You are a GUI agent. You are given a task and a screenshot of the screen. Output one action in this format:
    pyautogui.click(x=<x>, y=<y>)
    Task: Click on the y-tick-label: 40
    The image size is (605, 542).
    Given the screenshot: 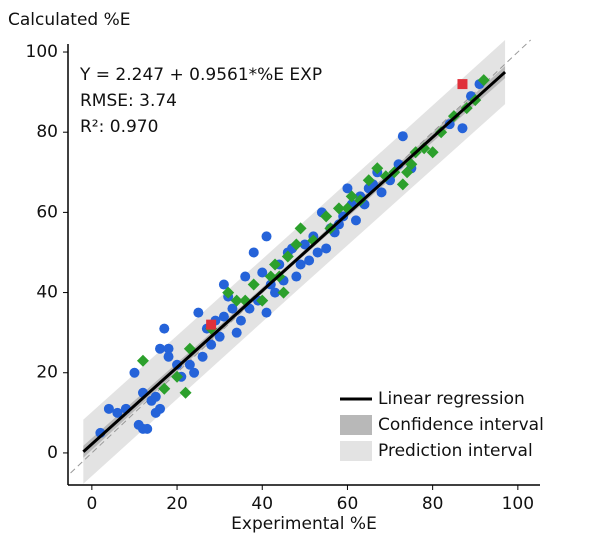 What is the action you would take?
    pyautogui.click(x=47, y=293)
    